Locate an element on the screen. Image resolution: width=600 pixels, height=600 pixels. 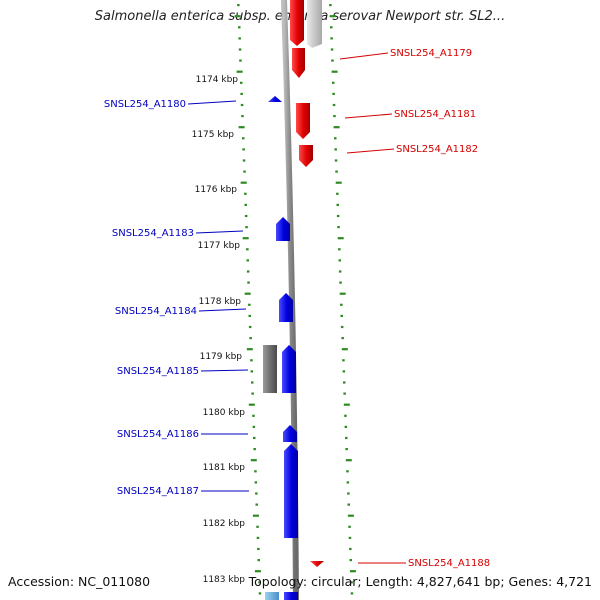
gene-label-A1182: SNSL254_A1182 is located at coordinates (437, 149).